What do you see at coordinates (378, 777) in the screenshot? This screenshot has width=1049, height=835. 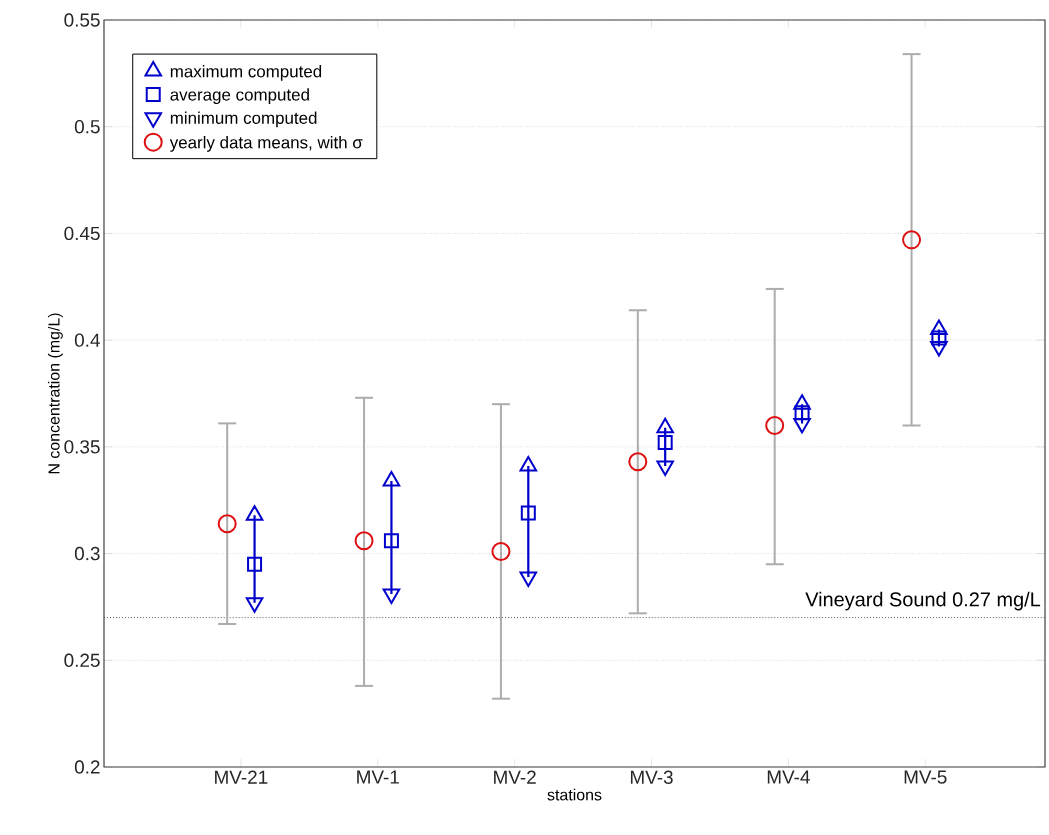 I see `x-tick-label: MV-1` at bounding box center [378, 777].